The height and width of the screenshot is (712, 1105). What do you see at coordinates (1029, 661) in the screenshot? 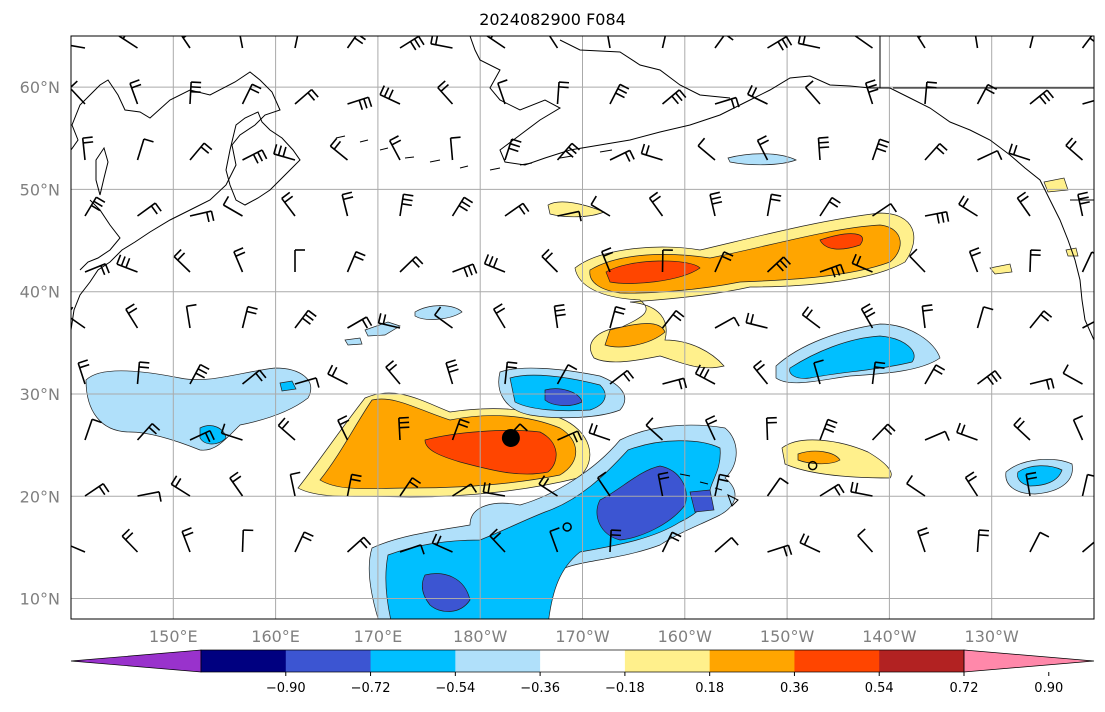
I see `colorbar-extend-high` at bounding box center [1029, 661].